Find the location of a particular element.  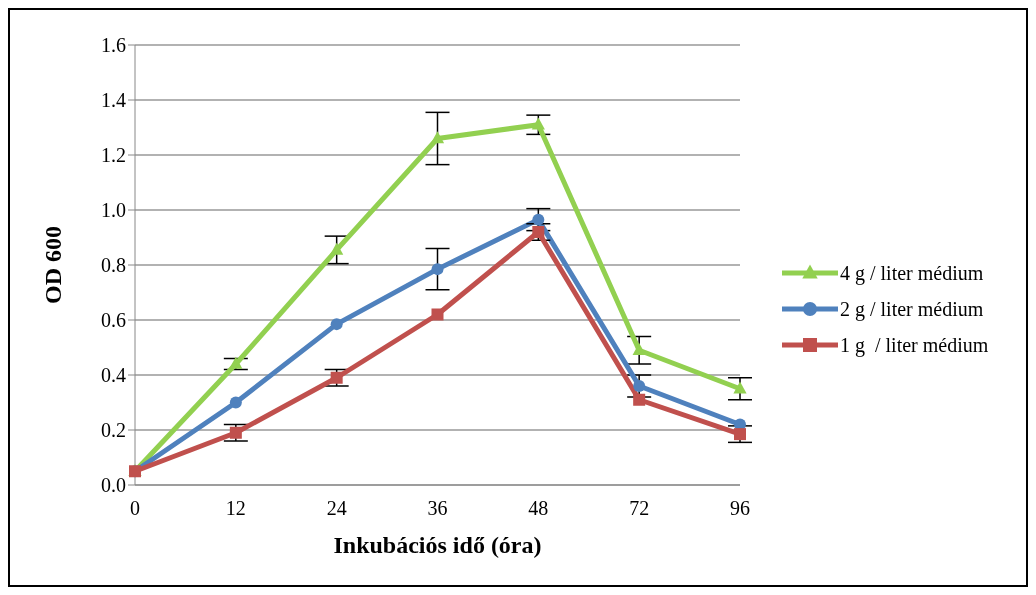

legend-label: 4 g / liter médium is located at coordinates (912, 273).